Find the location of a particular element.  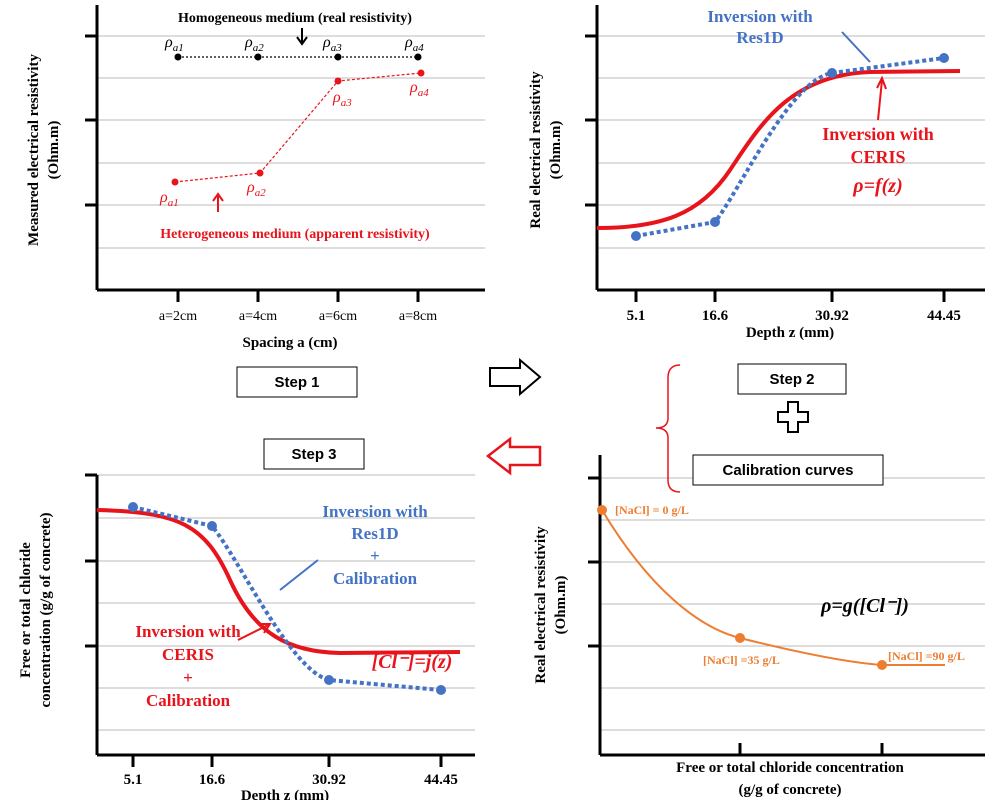

y-label: Measured electrical resistivity is located at coordinates (34, 150).